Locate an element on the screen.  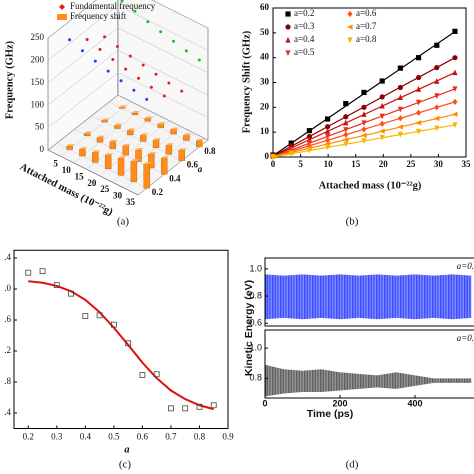
x-tick-label: 0.4 is located at coordinates (86, 437).